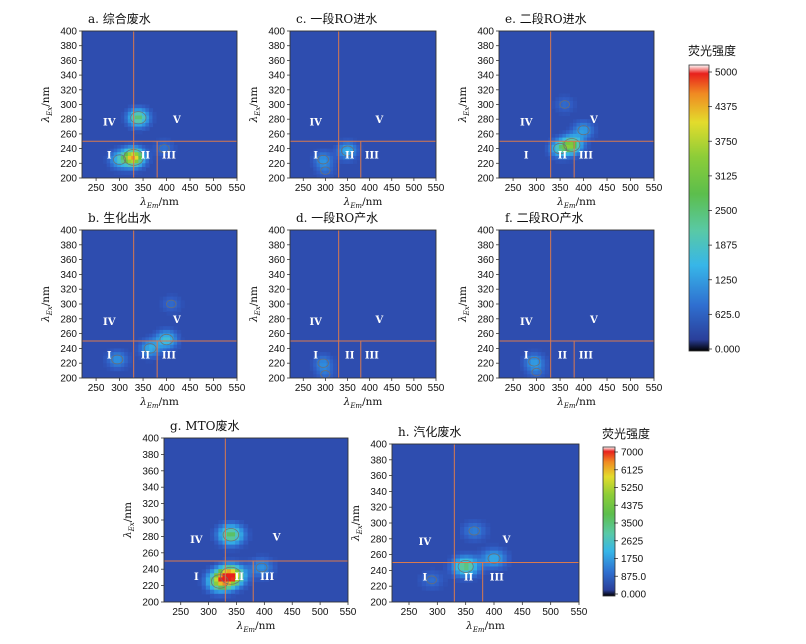 This screenshot has height=644, width=806. What do you see at coordinates (213, 188) in the screenshot?
I see `x-tick-label: 500` at bounding box center [213, 188].